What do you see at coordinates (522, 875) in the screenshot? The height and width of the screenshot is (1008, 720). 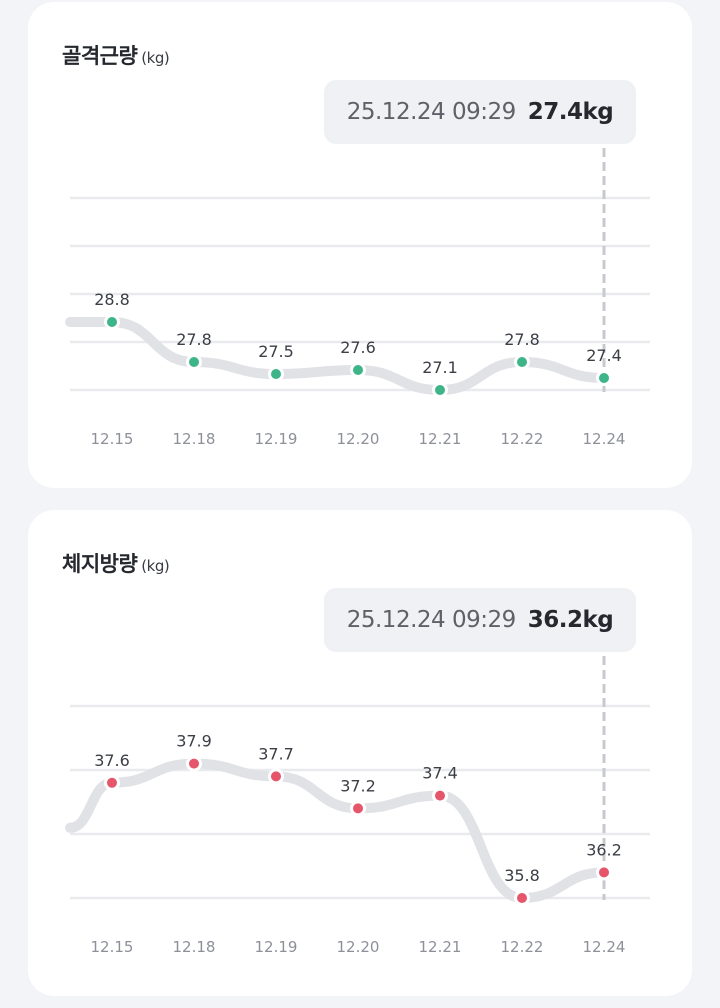 I see `data-label: 35.8` at bounding box center [522, 875].